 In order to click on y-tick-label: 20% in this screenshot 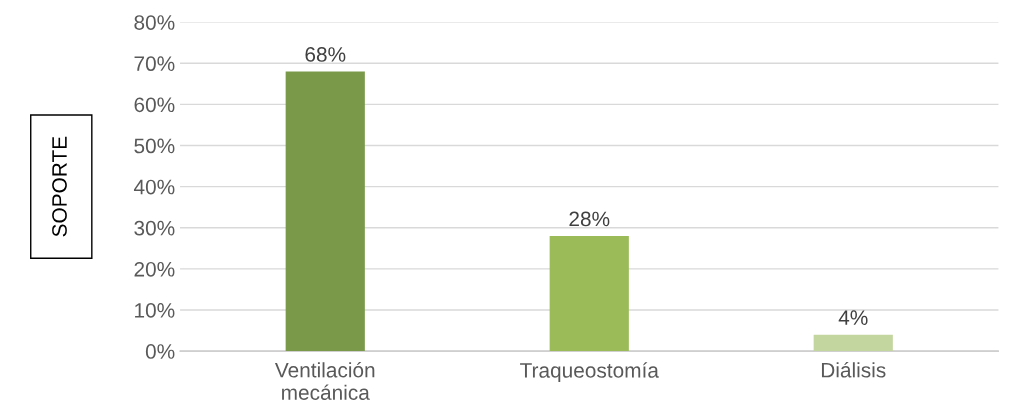, I will do `click(154, 269)`.